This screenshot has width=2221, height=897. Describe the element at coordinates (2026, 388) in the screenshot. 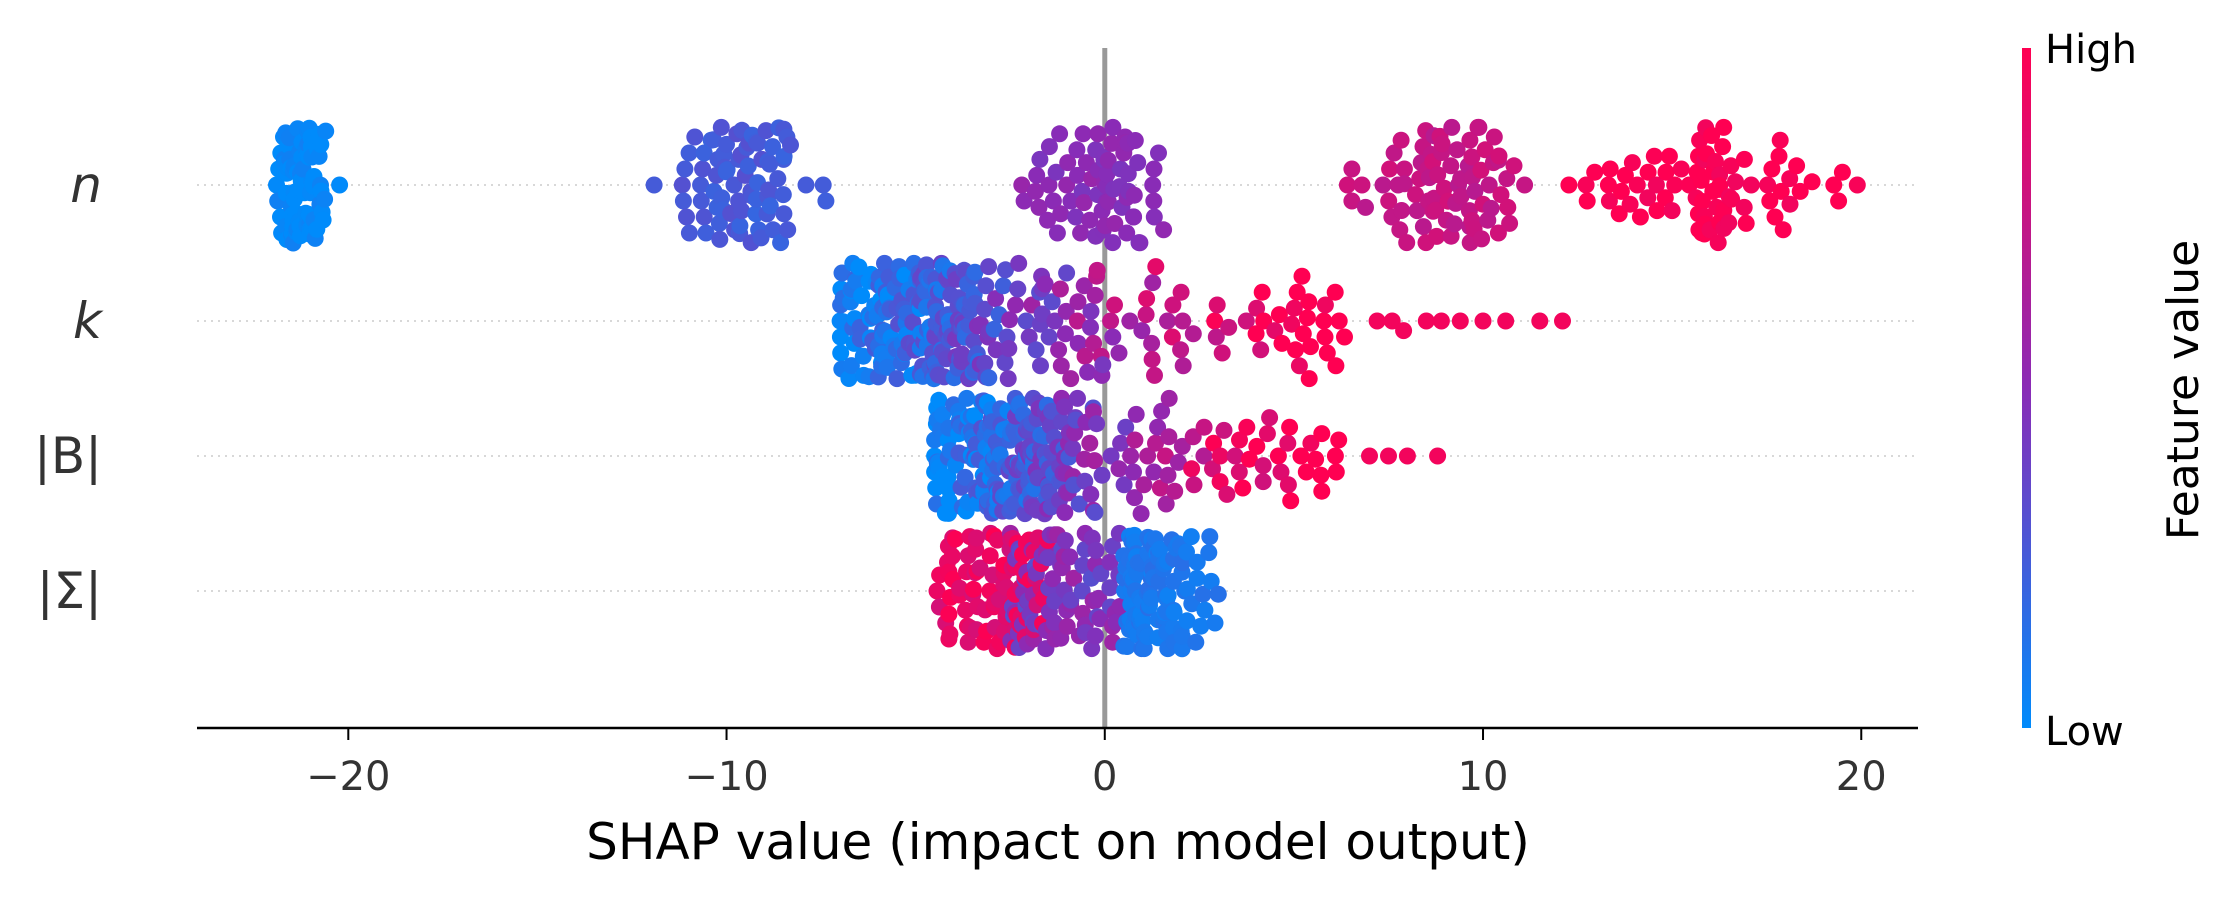

I see `colorbar` at that location.